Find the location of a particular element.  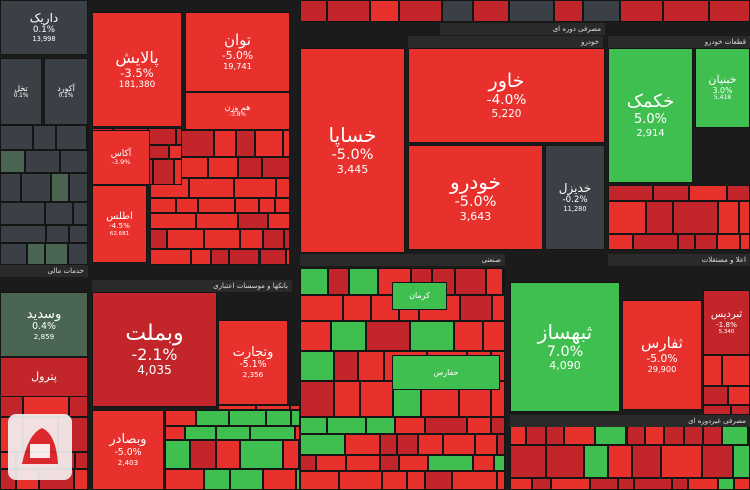

stock-tile: تخل 0.1% is located at coordinates (21, 91).